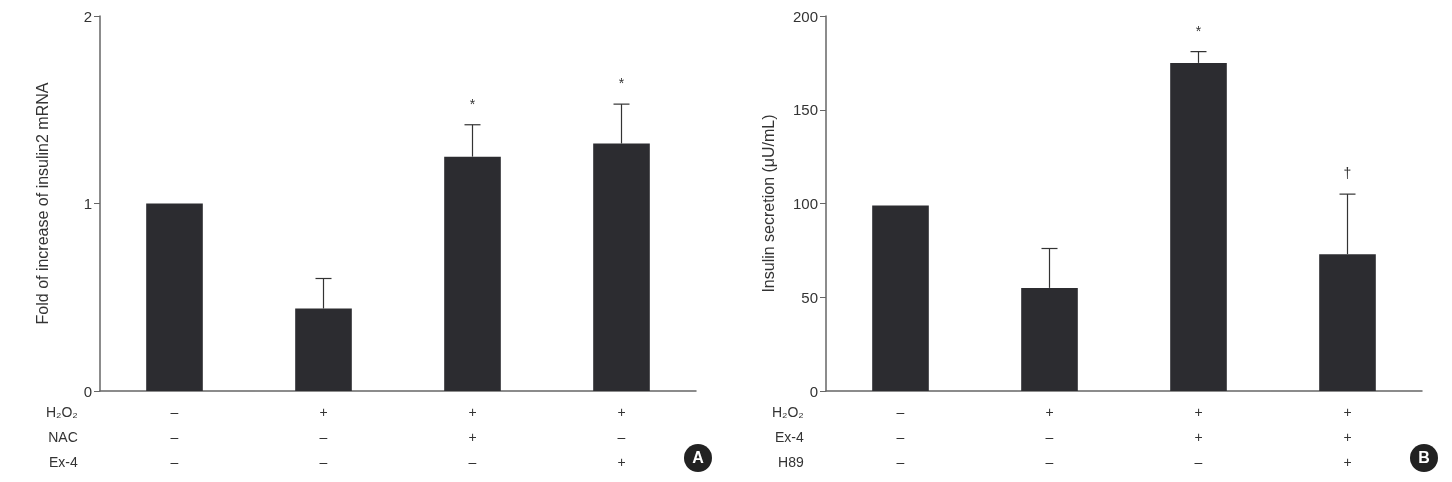  What do you see at coordinates (787, 436) in the screenshot?
I see `x-axis-title: H₂O₂ Ex-4 H89` at bounding box center [787, 436].